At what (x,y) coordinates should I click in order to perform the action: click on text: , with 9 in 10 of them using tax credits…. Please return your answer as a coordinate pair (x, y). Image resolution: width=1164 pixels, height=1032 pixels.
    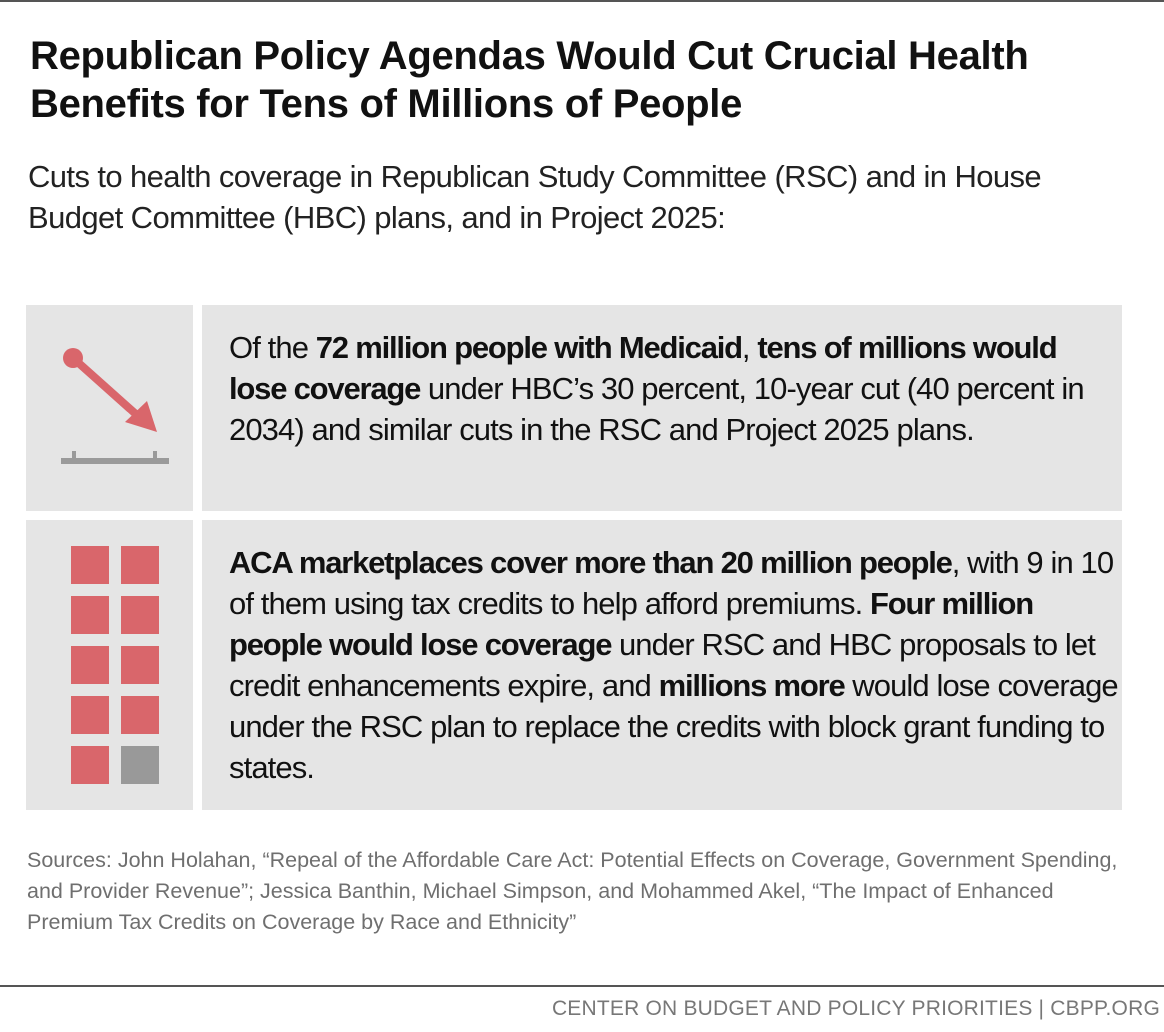
    Looking at the image, I should click on (671, 583).